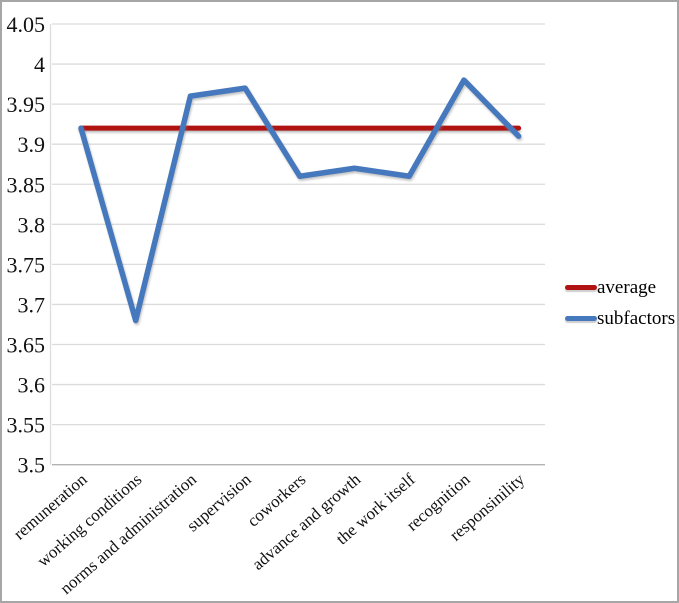 The width and height of the screenshot is (679, 603). What do you see at coordinates (581, 318) in the screenshot?
I see `legend-swatch-subfactors` at bounding box center [581, 318].